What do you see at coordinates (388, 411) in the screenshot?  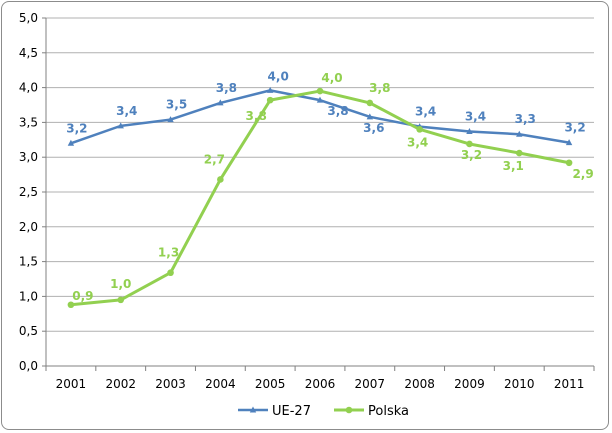 I see `legend-label: Polska` at bounding box center [388, 411].